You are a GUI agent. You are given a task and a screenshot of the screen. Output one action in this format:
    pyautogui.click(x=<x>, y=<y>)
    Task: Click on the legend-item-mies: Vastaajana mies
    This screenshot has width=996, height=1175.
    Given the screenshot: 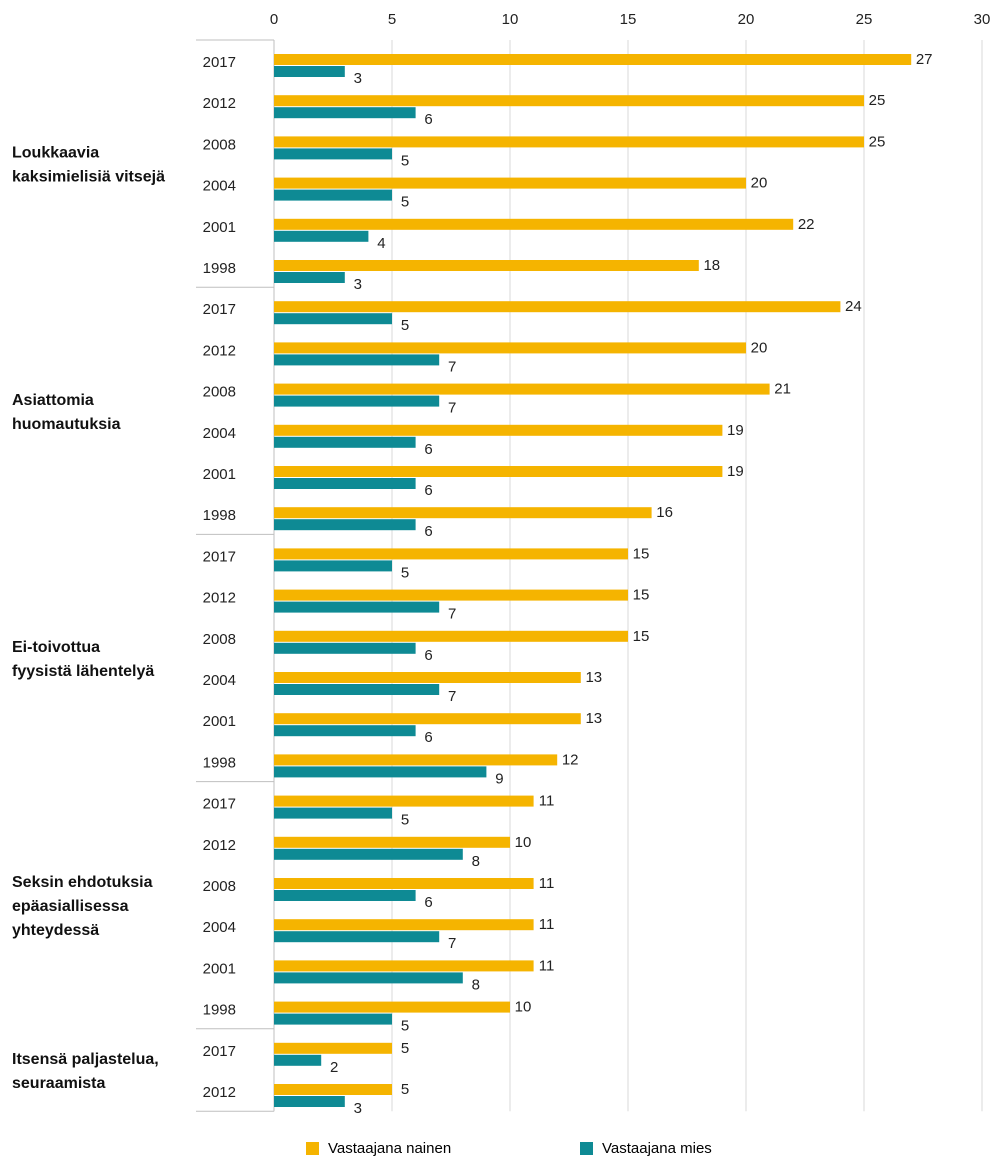 What is the action you would take?
    pyautogui.click(x=646, y=1148)
    